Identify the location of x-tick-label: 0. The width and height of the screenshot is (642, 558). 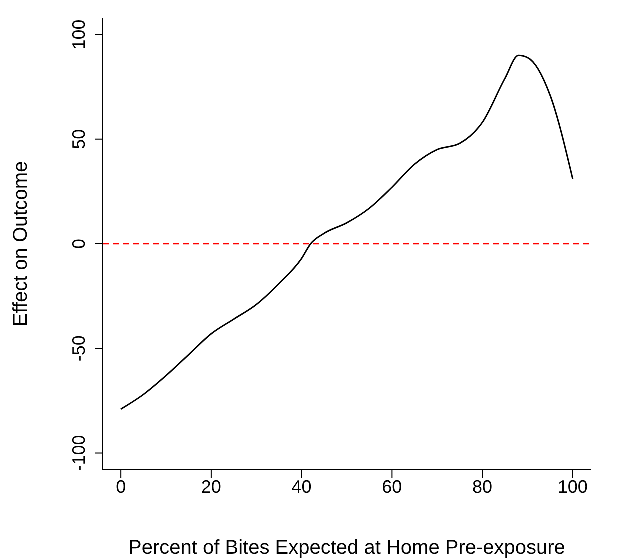
(121, 486).